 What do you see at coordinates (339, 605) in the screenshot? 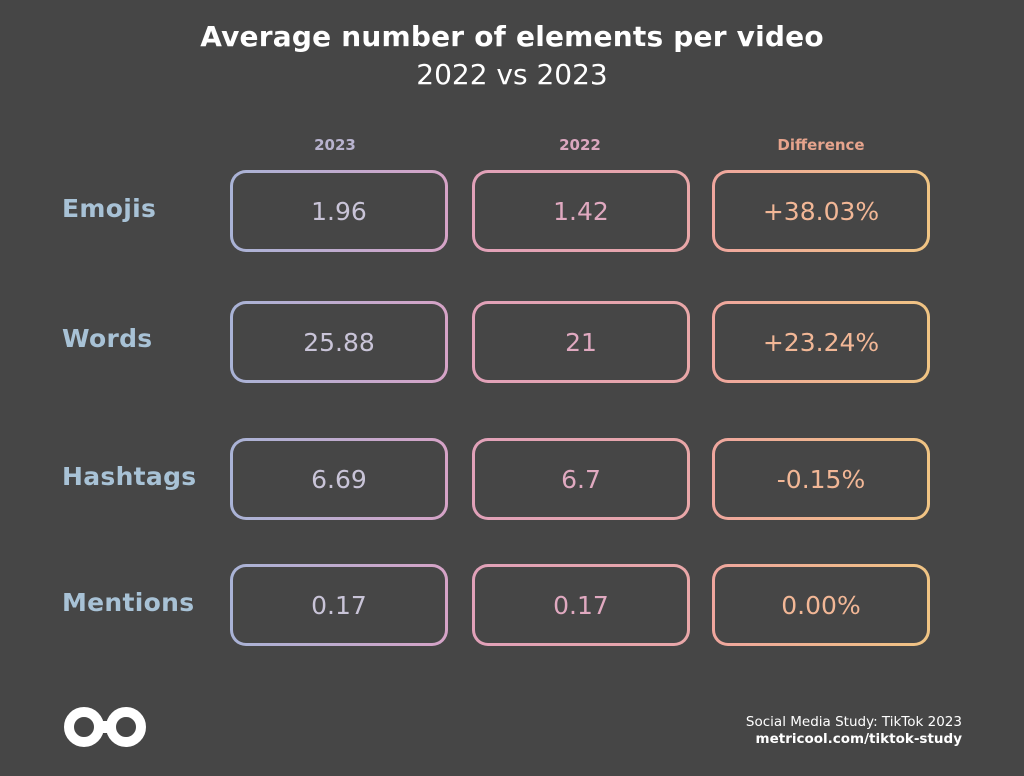
I see `cell-mentions-2023: 0.17` at bounding box center [339, 605].